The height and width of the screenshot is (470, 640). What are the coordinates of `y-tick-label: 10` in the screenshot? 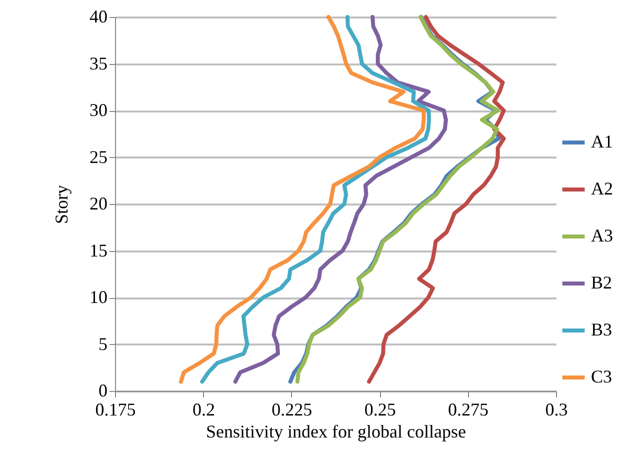 It's located at (99, 297).